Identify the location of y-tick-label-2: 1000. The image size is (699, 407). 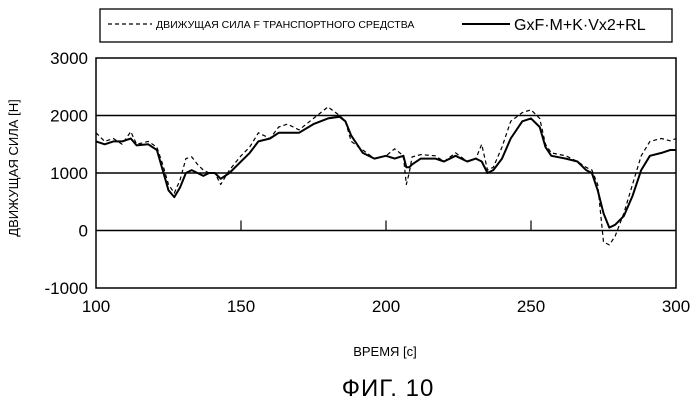
(69, 173).